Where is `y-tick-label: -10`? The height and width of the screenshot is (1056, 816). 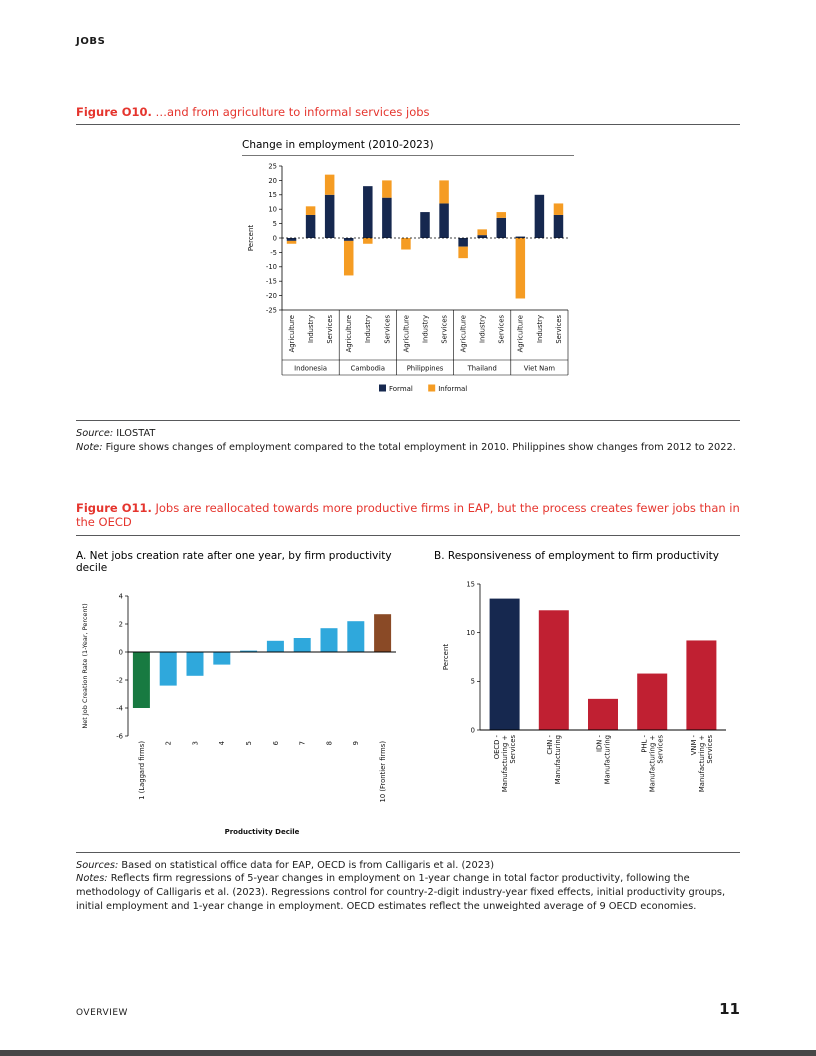
y-tick-label: -10 is located at coordinates (271, 268).